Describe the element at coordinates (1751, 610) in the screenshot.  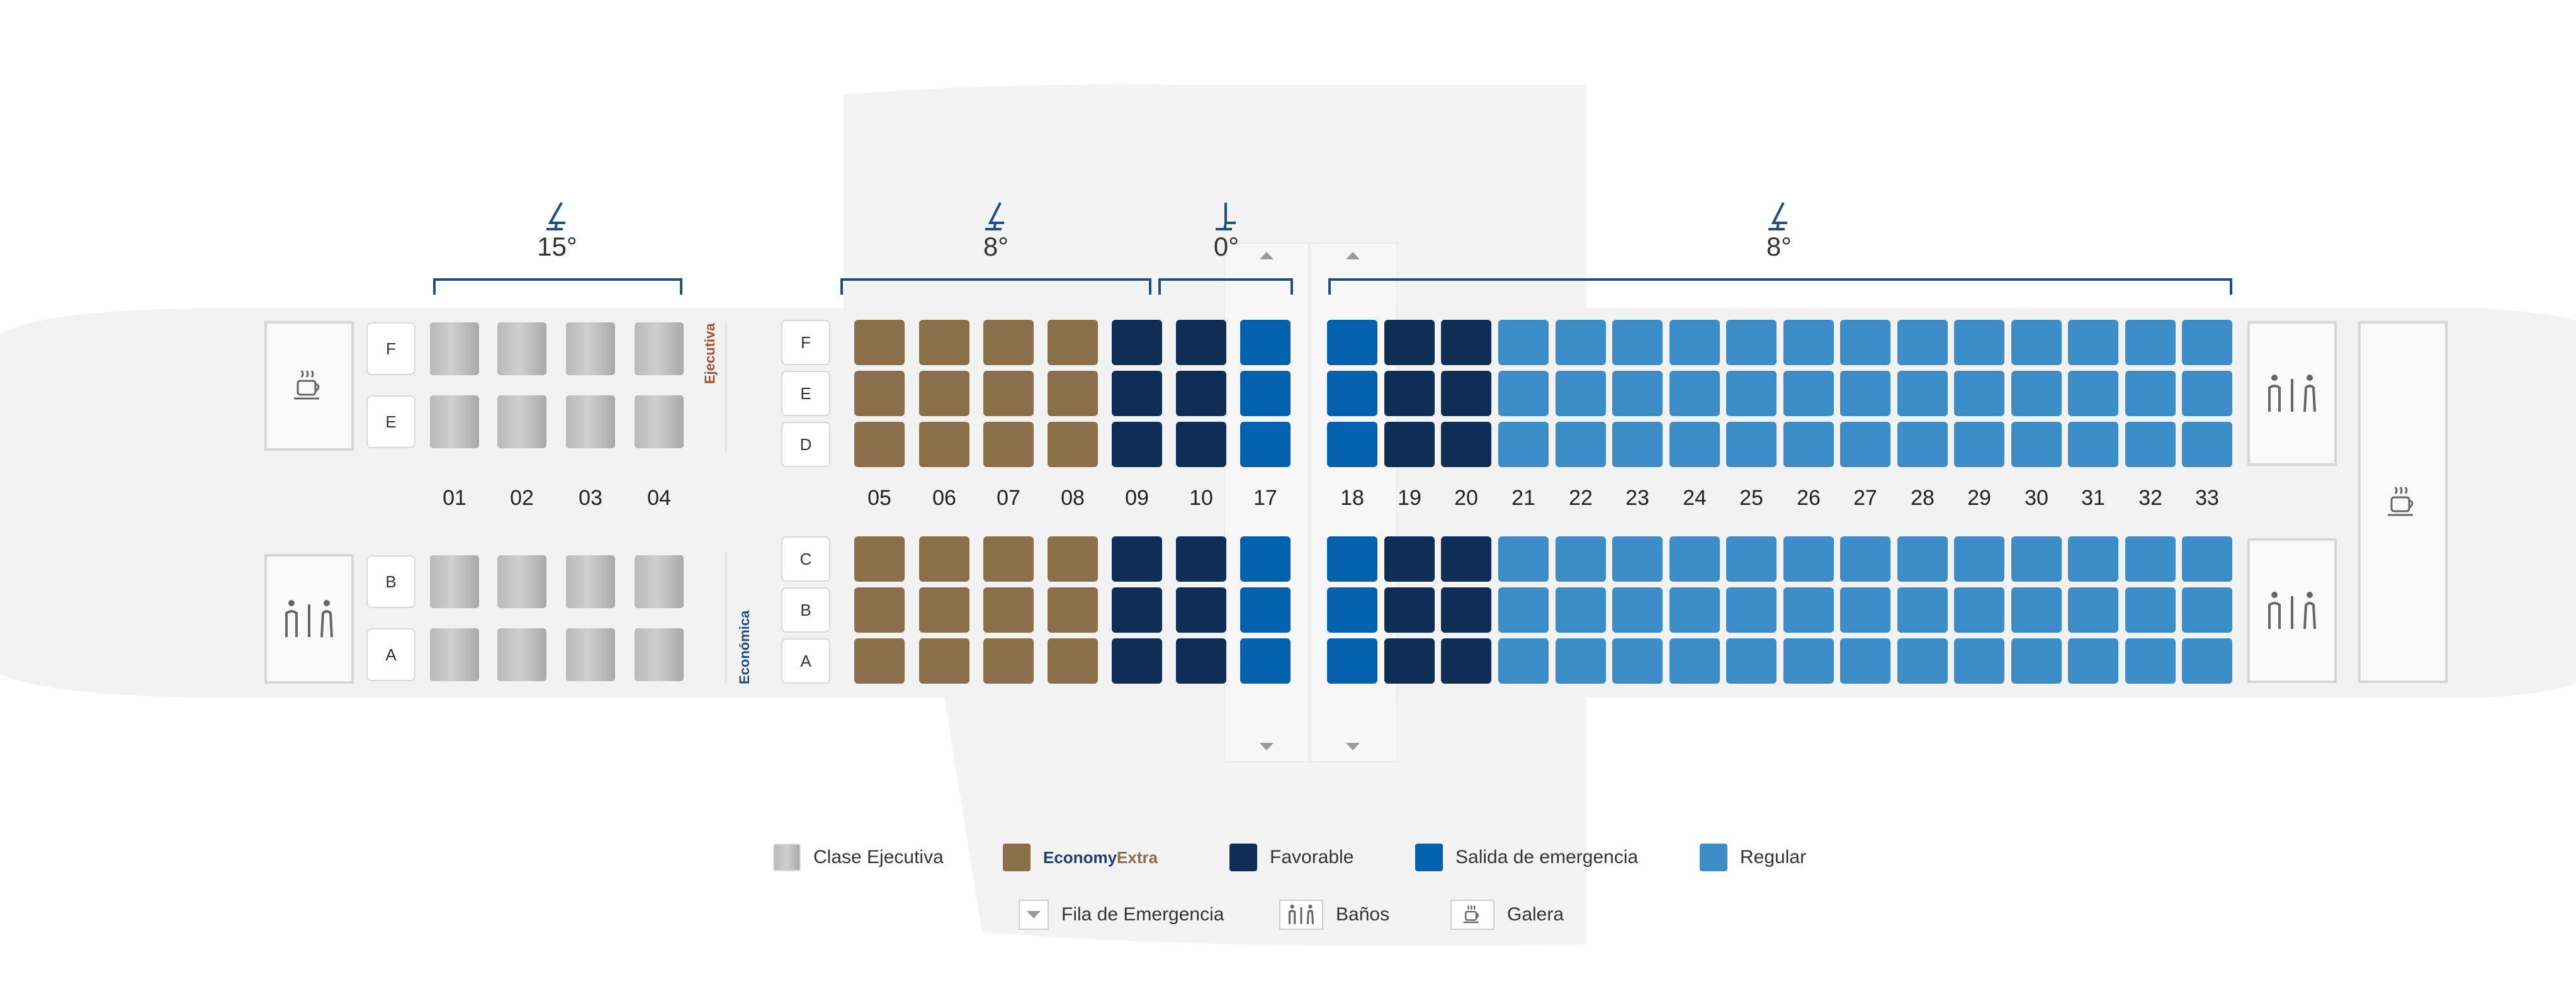
I see `seat-25B` at that location.